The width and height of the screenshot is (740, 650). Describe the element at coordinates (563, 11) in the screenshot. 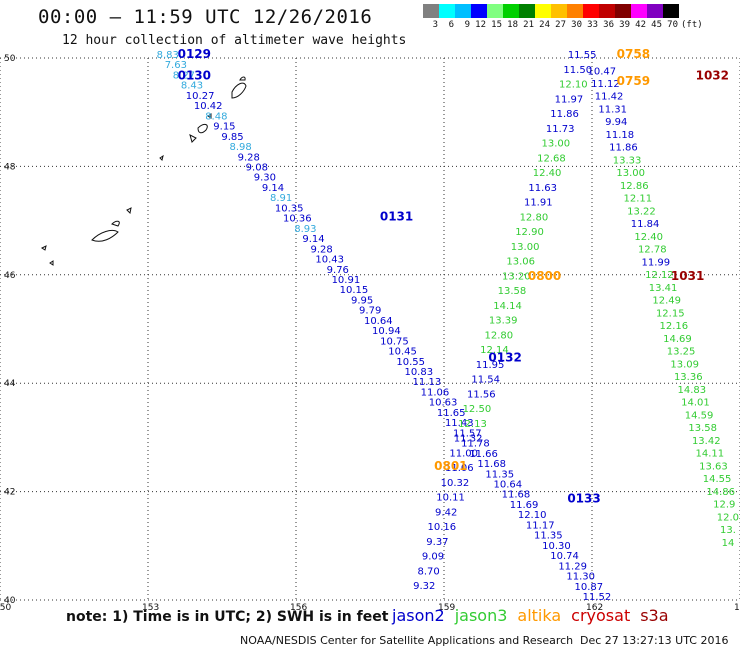

I see `colorbar-swatches` at that location.